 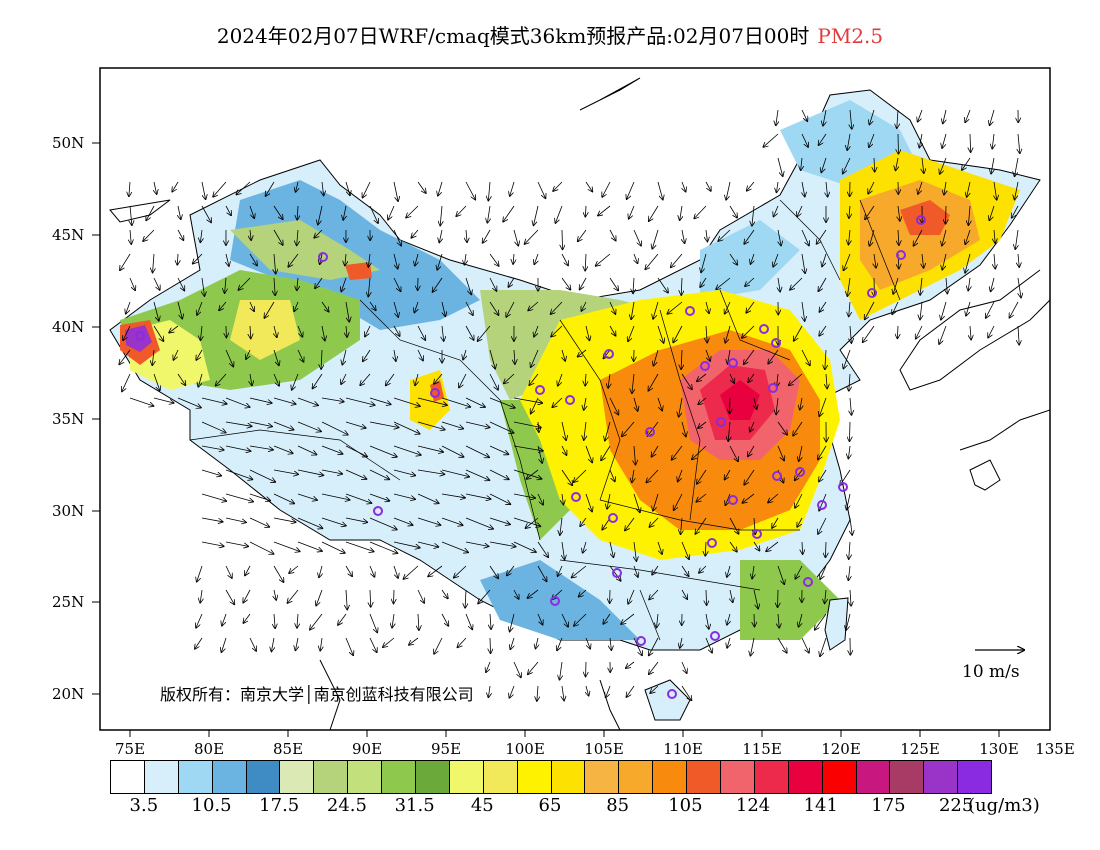 I want to click on legend-tick-label: 10.5, so click(x=211, y=805).